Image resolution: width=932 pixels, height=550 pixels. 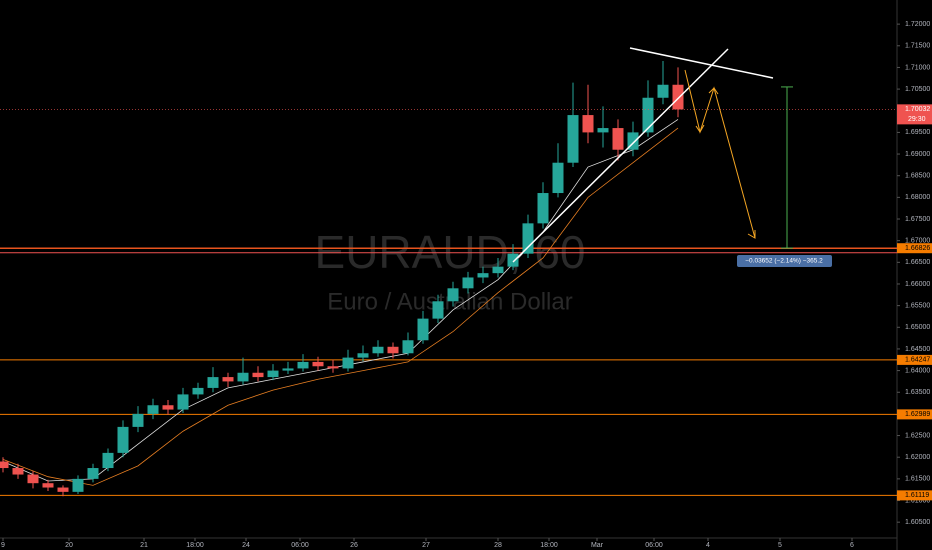 What do you see at coordinates (917, 132) in the screenshot?
I see `y-tick-label: 1.69500` at bounding box center [917, 132].